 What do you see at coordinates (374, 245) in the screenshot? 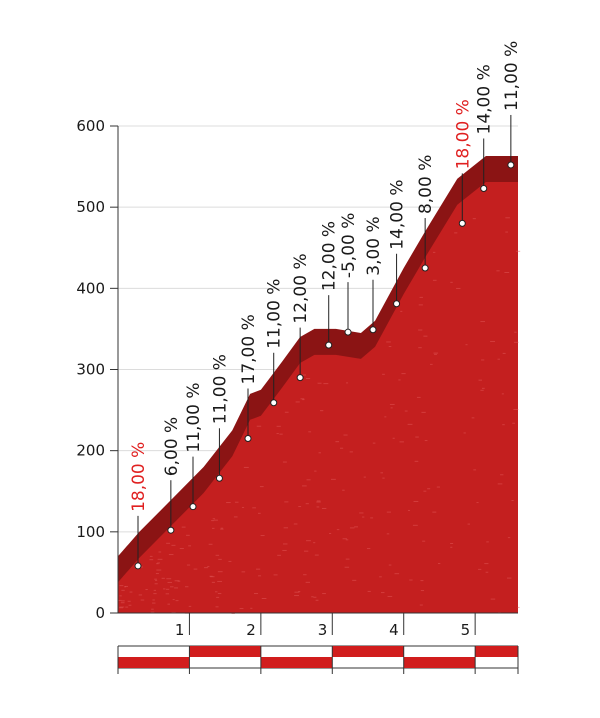
I see `gradient-label: 3,00 %` at bounding box center [374, 245].